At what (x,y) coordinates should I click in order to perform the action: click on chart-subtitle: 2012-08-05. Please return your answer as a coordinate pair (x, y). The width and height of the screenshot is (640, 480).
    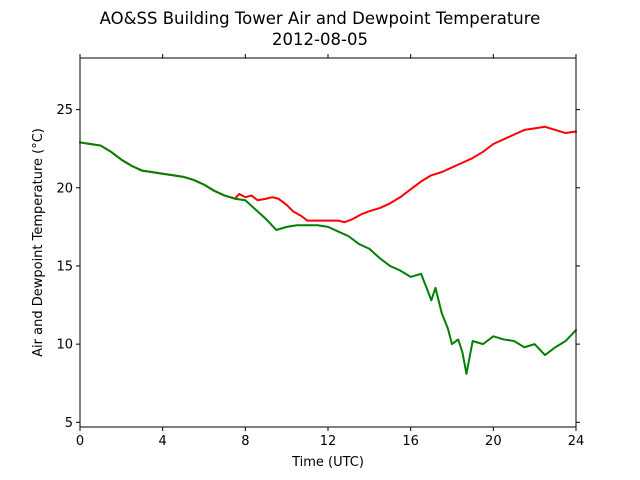
    Looking at the image, I should click on (320, 39).